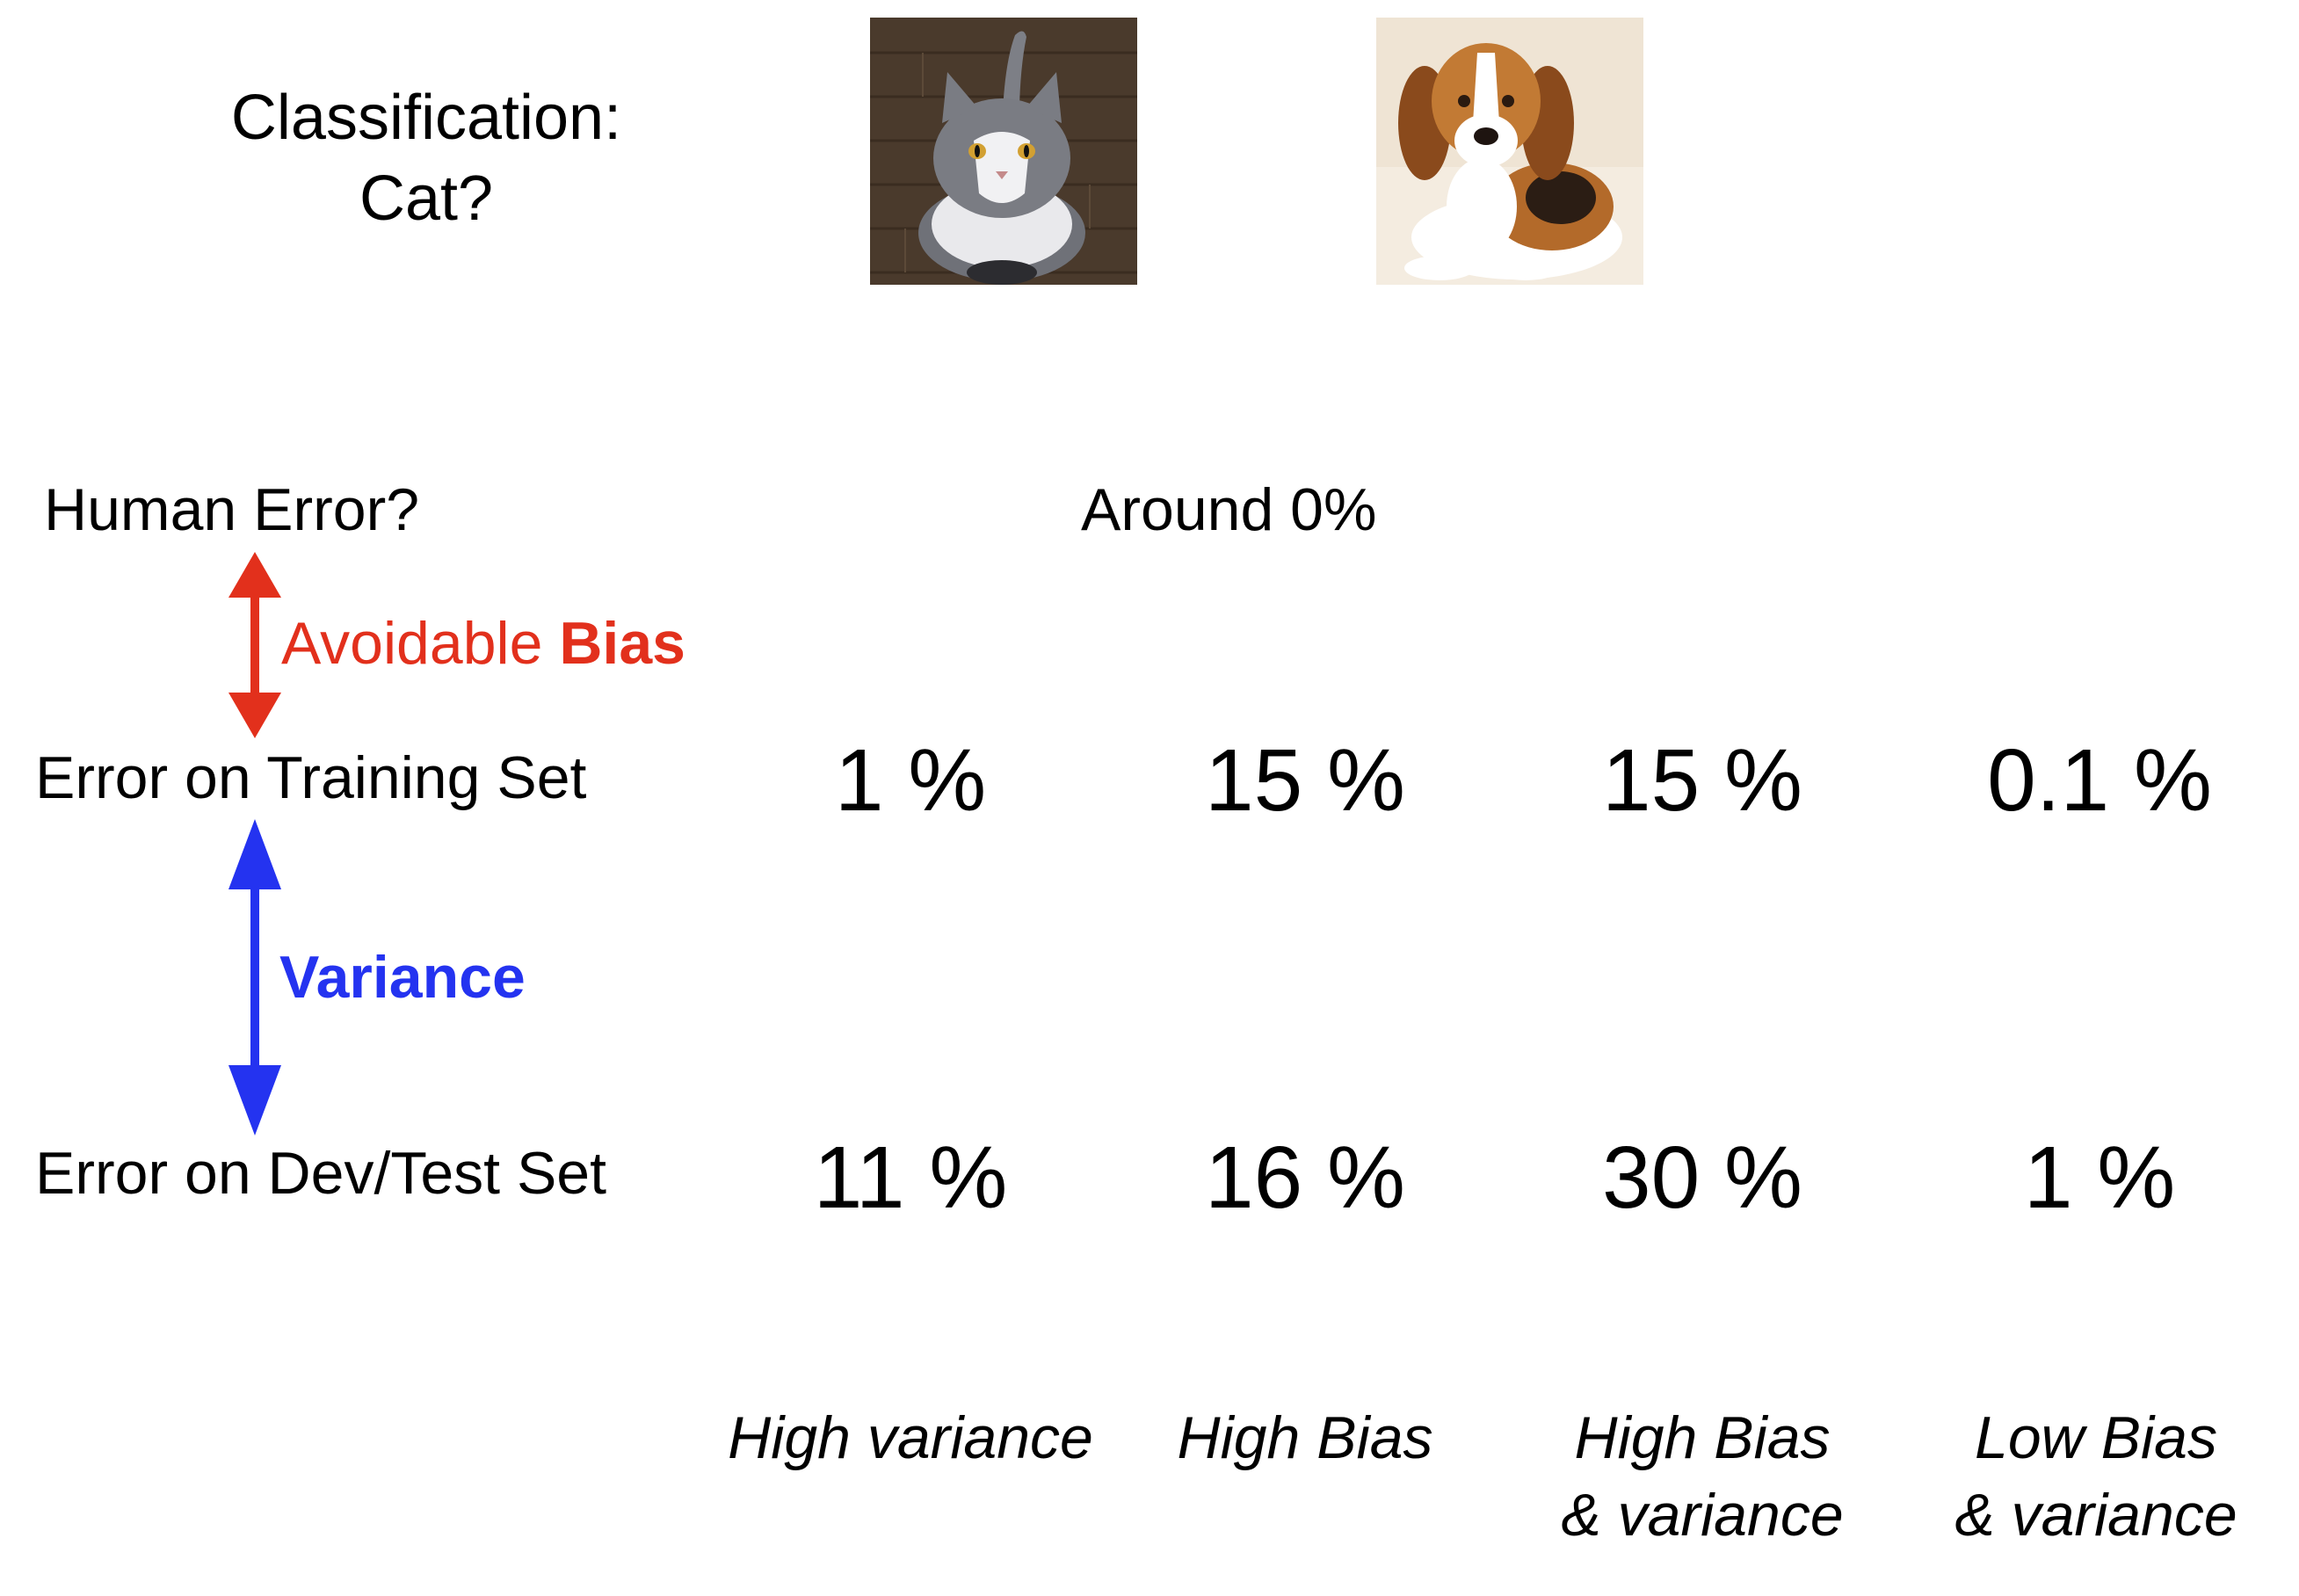 The width and height of the screenshot is (2299, 1596). I want to click on diagnosis-label: Low Bias & variance, so click(2094, 1476).